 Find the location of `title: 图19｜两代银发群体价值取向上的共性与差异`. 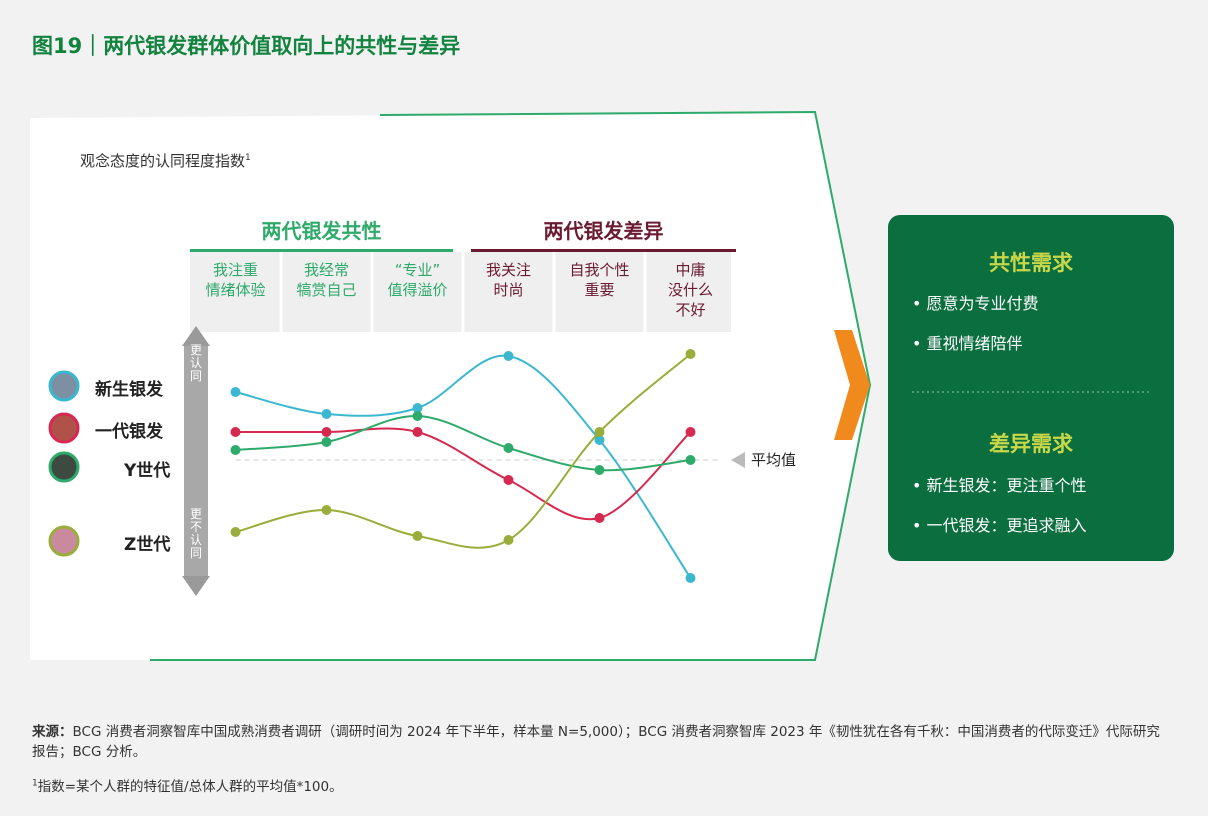

title: 图19｜两代银发群体价值取向上的共性与差异 is located at coordinates (246, 46).